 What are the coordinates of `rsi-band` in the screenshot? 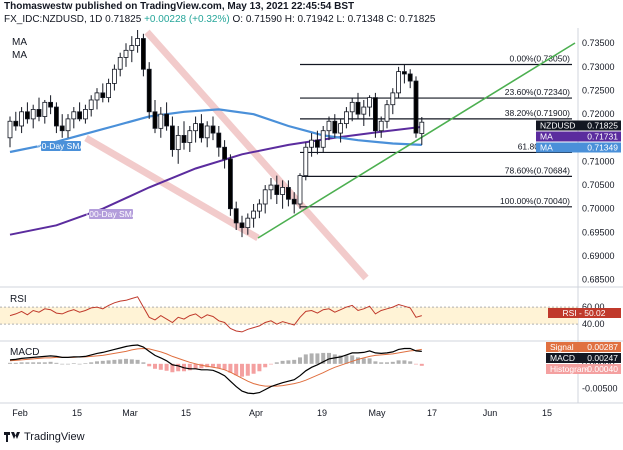 It's located at (289, 316).